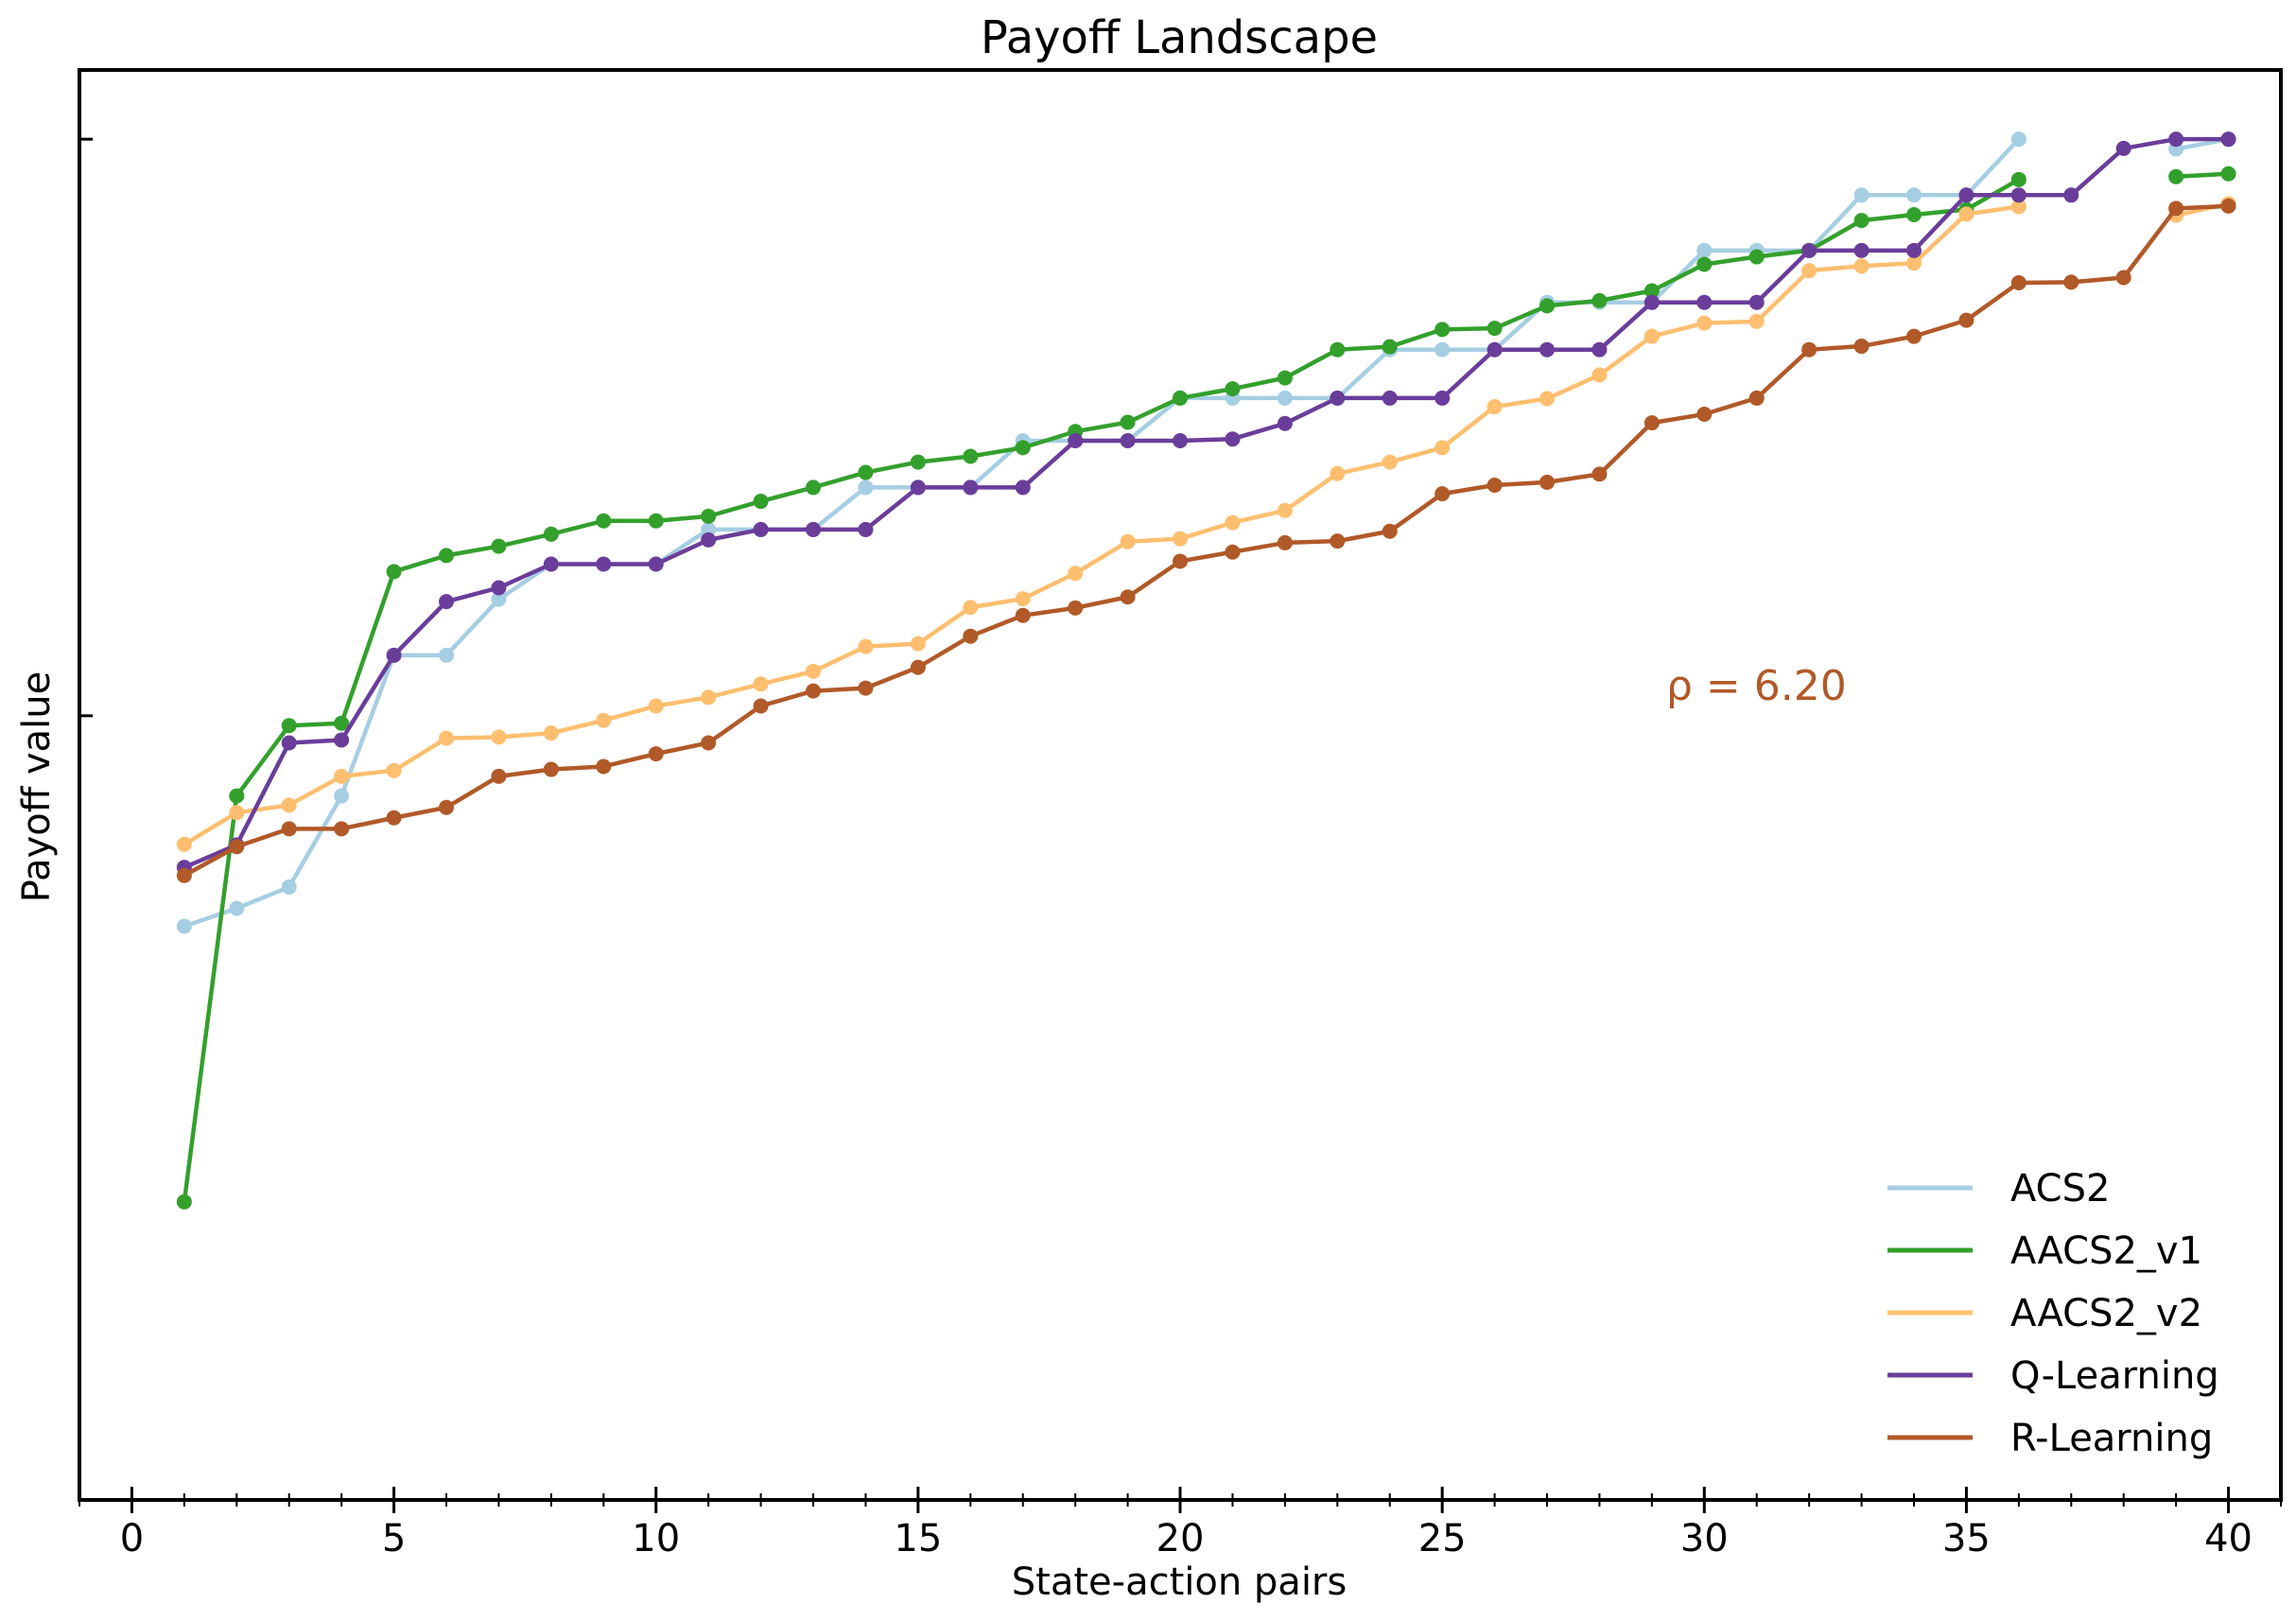  Describe the element at coordinates (1180, 37) in the screenshot. I see `chart-title: Payoff Landscape` at that location.